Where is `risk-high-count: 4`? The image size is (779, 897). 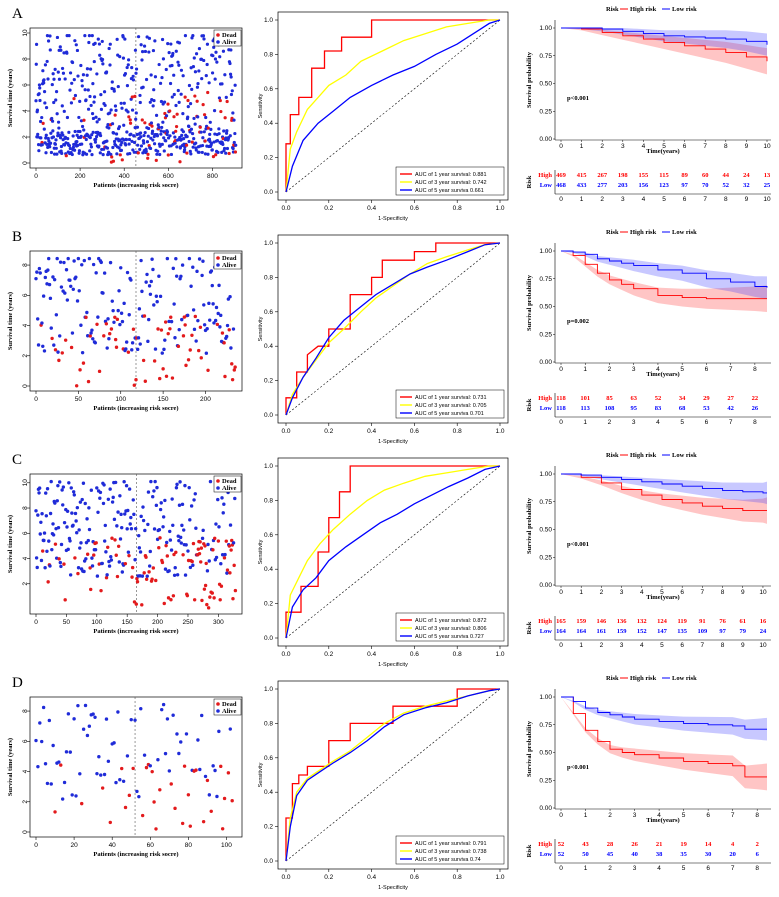 risk-high-count: 4 is located at coordinates (733, 844).